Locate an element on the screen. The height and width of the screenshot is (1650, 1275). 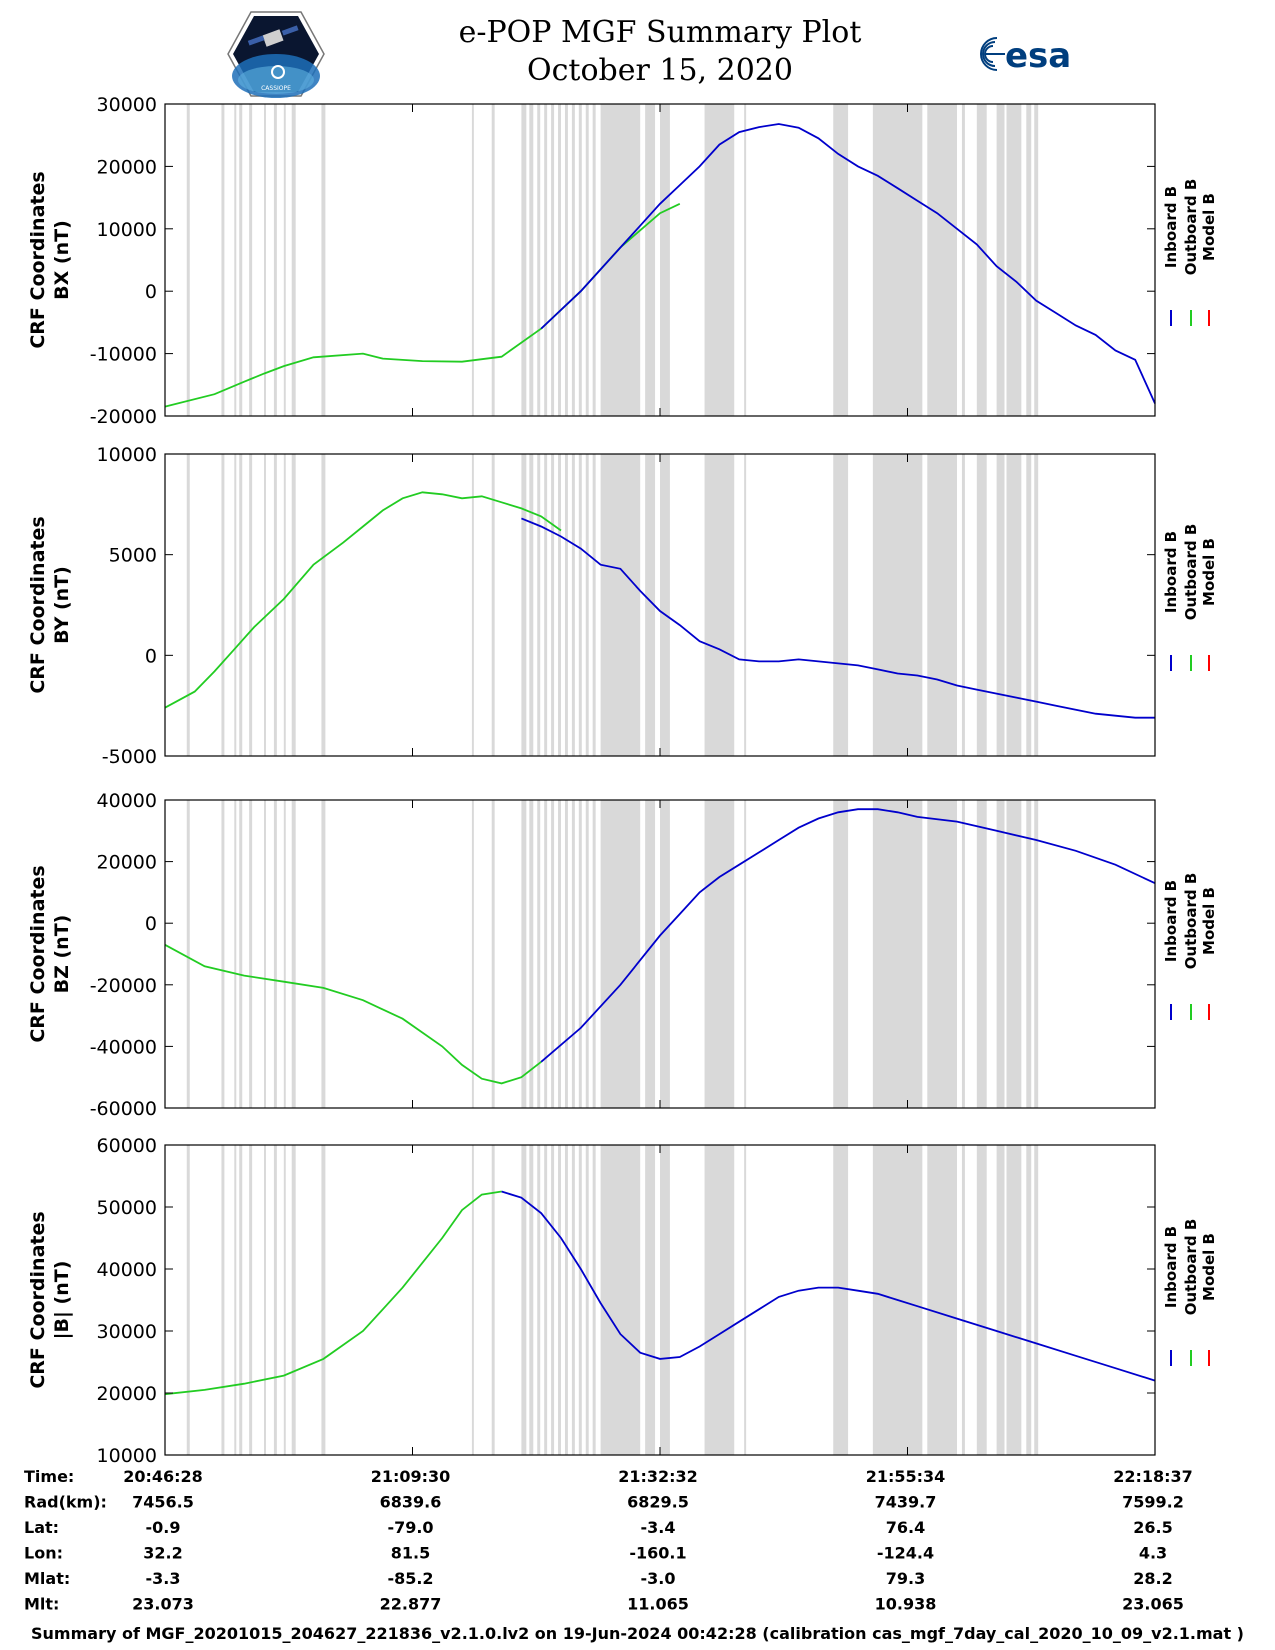
y-tick-label: 60000 is located at coordinates (127, 1146).